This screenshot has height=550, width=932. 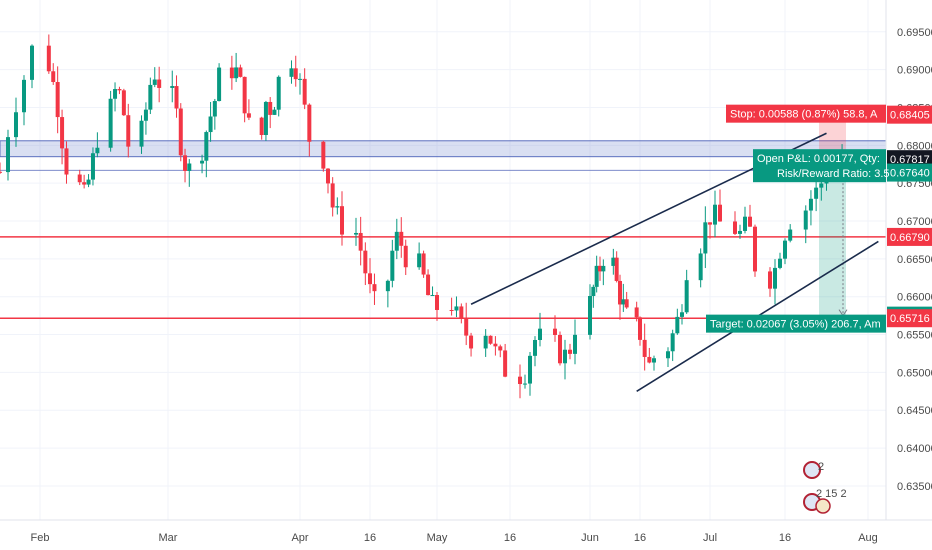 I want to click on stop-label-bg, so click(x=806, y=113).